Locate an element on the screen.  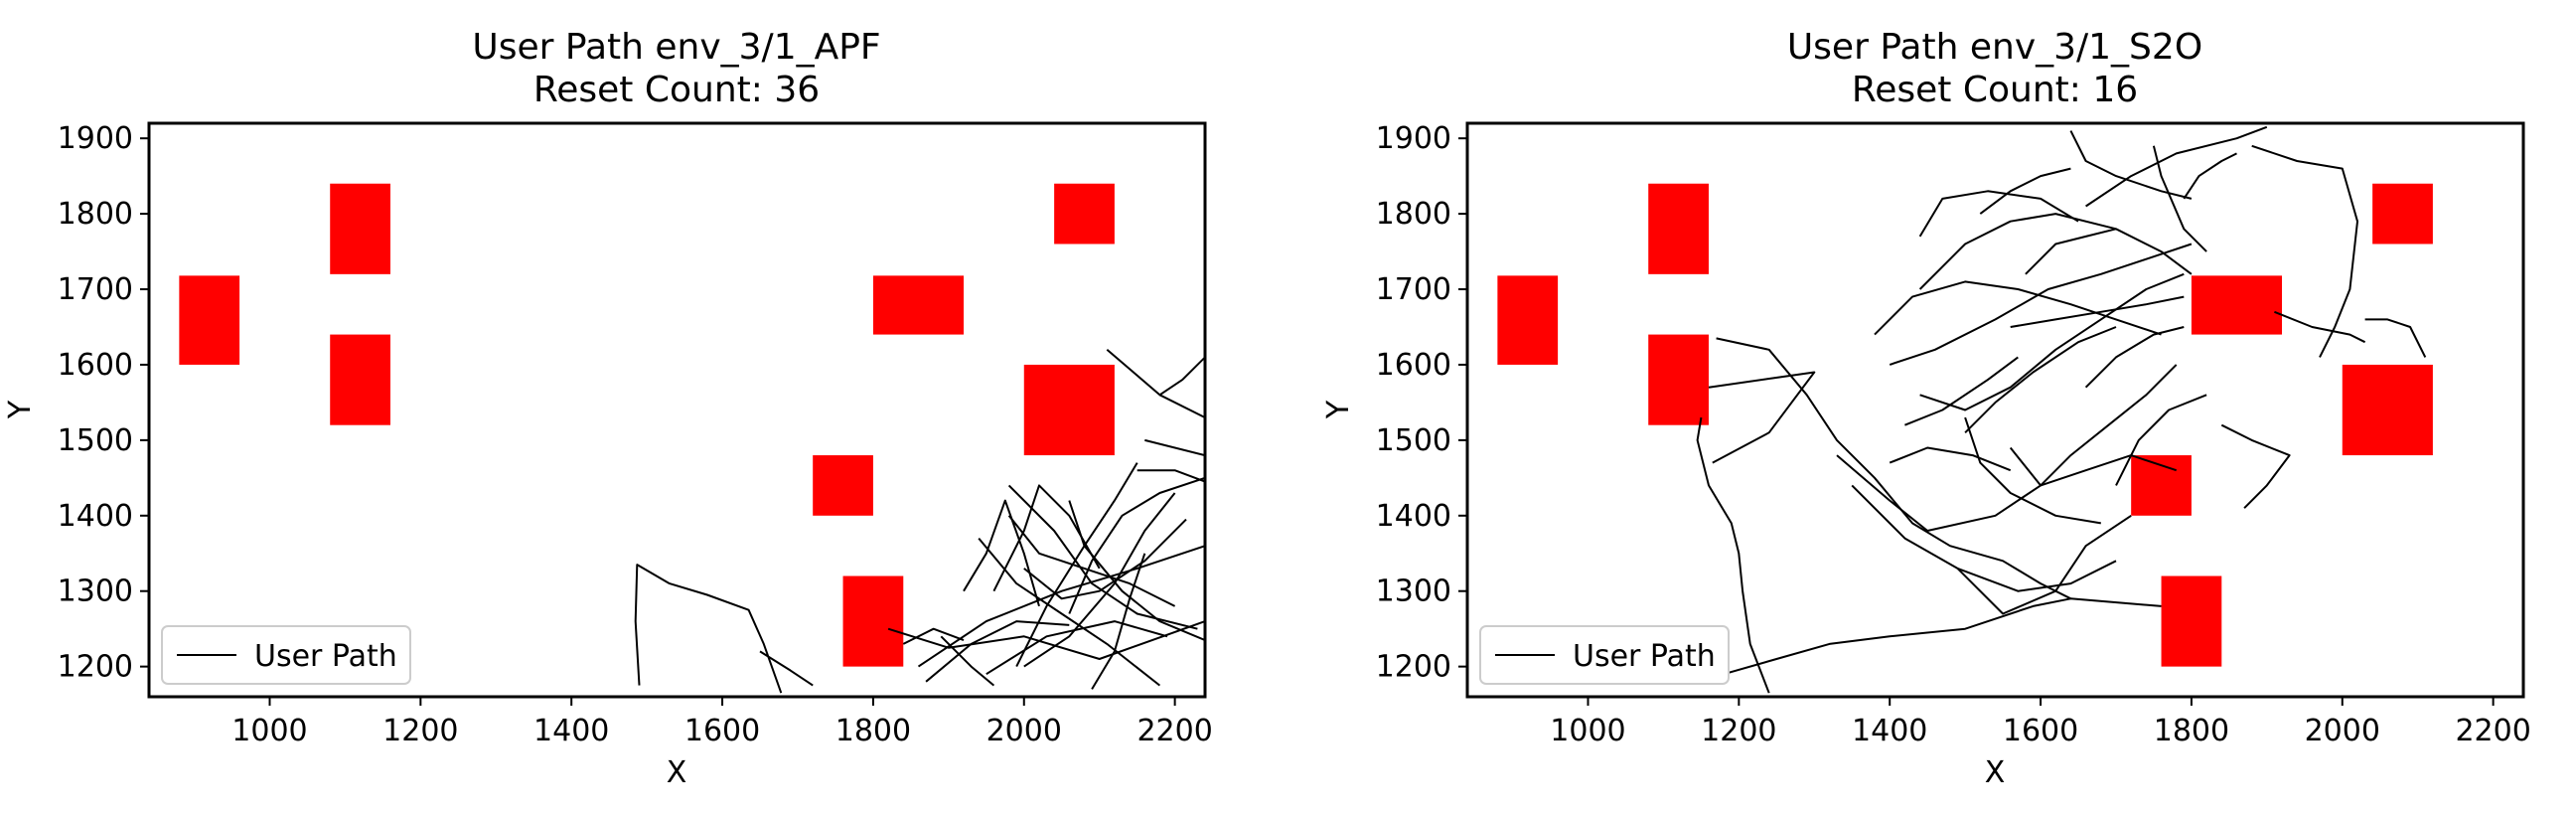
x-tick-label: 2200 is located at coordinates (1174, 731).